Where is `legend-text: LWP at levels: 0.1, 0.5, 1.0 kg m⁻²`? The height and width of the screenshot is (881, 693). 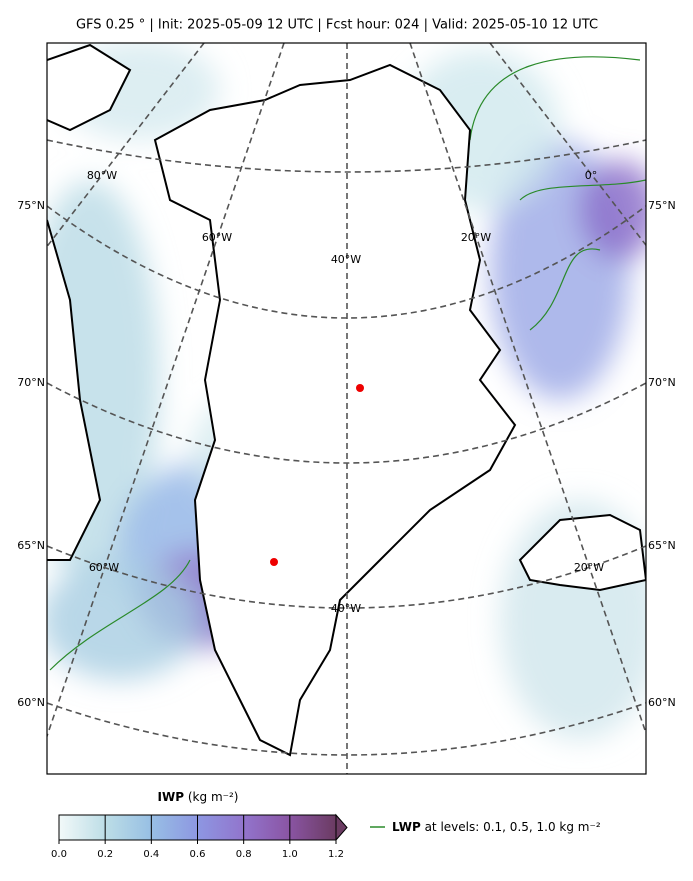
legend-text: LWP at levels: 0.1, 0.5, 1.0 kg m⁻² is located at coordinates (496, 827).